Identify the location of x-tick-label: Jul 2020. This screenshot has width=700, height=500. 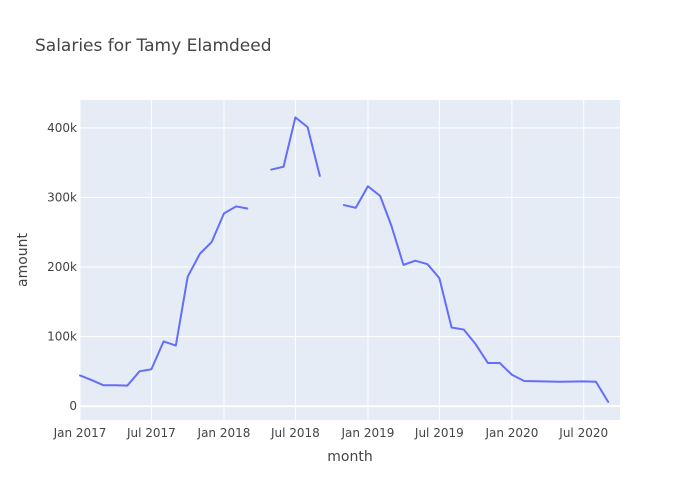
(583, 433).